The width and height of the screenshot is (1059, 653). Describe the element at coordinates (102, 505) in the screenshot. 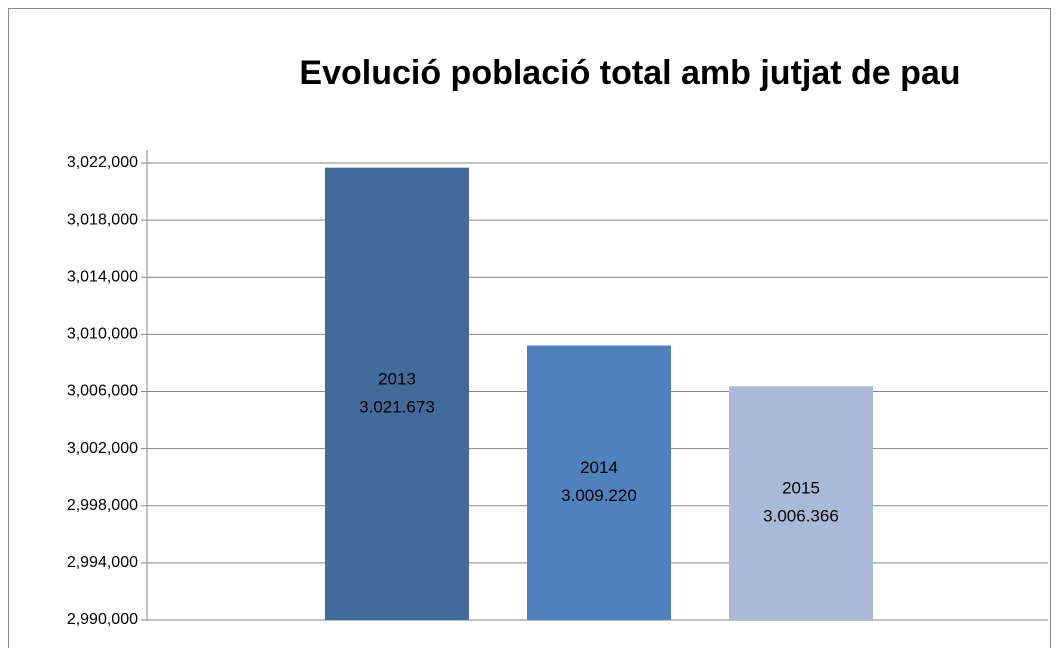

I see `y-tick-label: 2,998,000` at that location.